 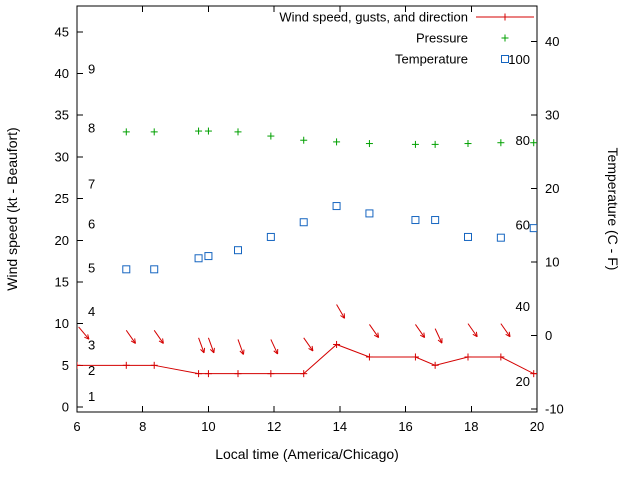 I want to click on svg-text: 45, so click(x=62, y=31).